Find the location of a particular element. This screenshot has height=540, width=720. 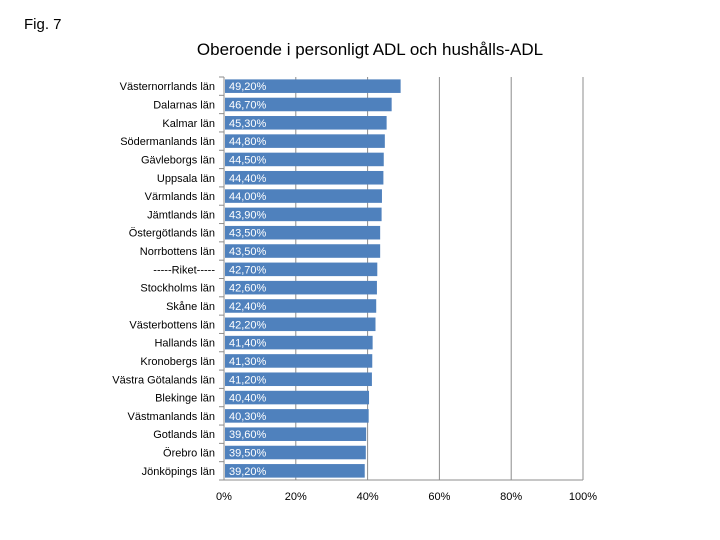

data-label: 45,30% is located at coordinates (248, 124).